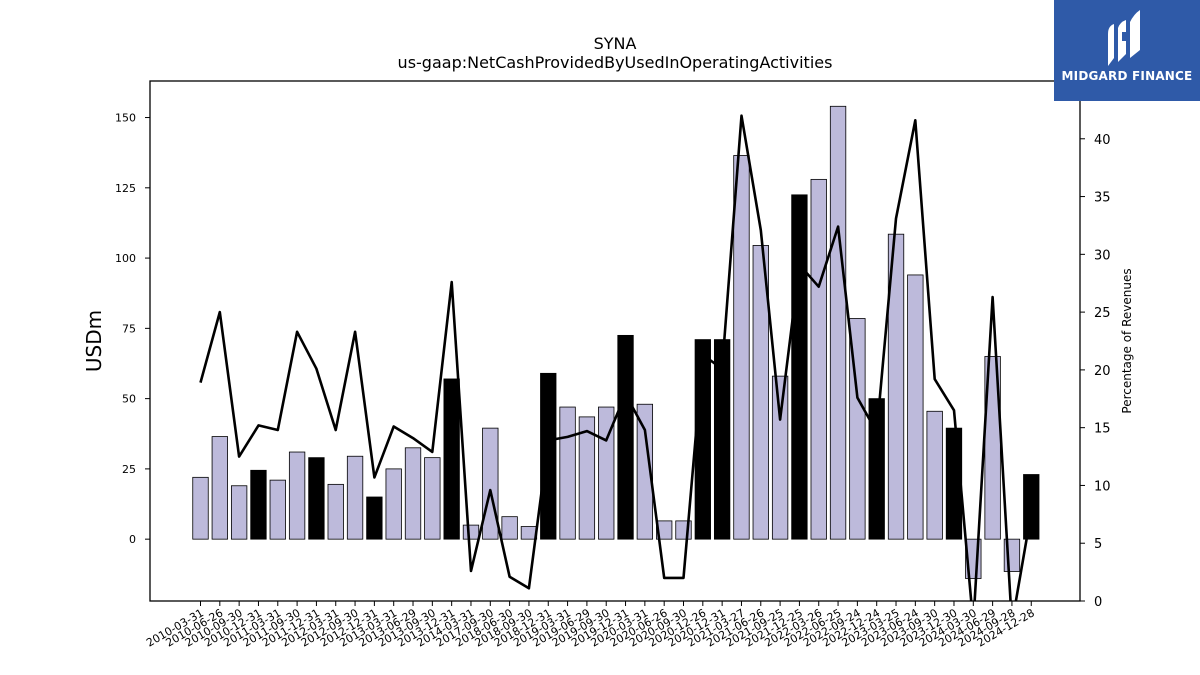 Image resolution: width=1200 pixels, height=675 pixels. Describe the element at coordinates (1124, 38) in the screenshot. I see `logo-mark-icon` at that location.